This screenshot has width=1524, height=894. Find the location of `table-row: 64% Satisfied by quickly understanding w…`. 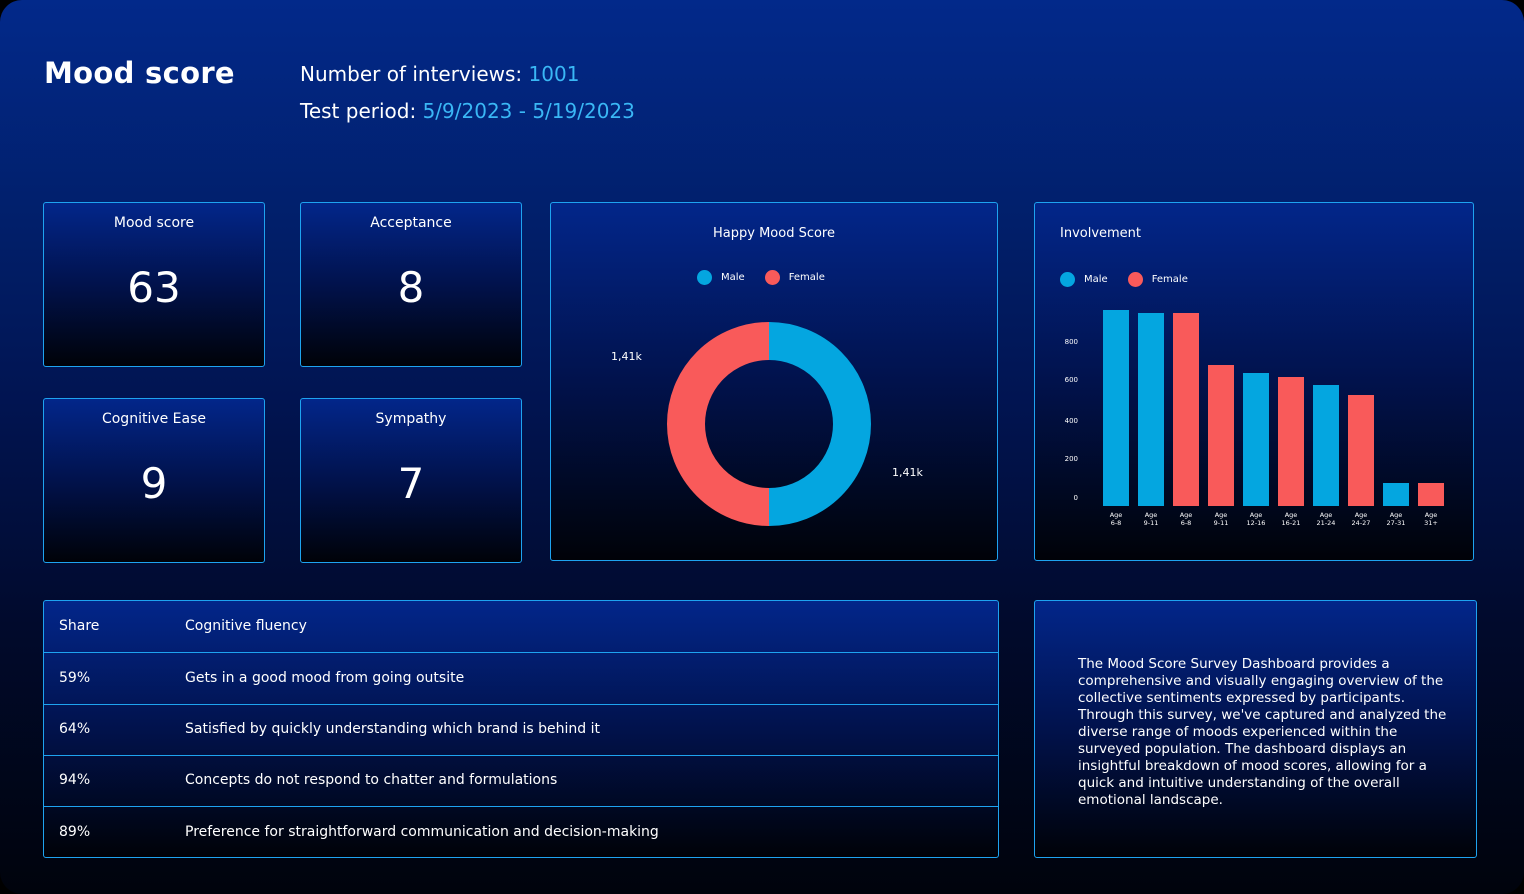

table-row: 64% Satisfied by quickly understanding w… is located at coordinates (521, 730).